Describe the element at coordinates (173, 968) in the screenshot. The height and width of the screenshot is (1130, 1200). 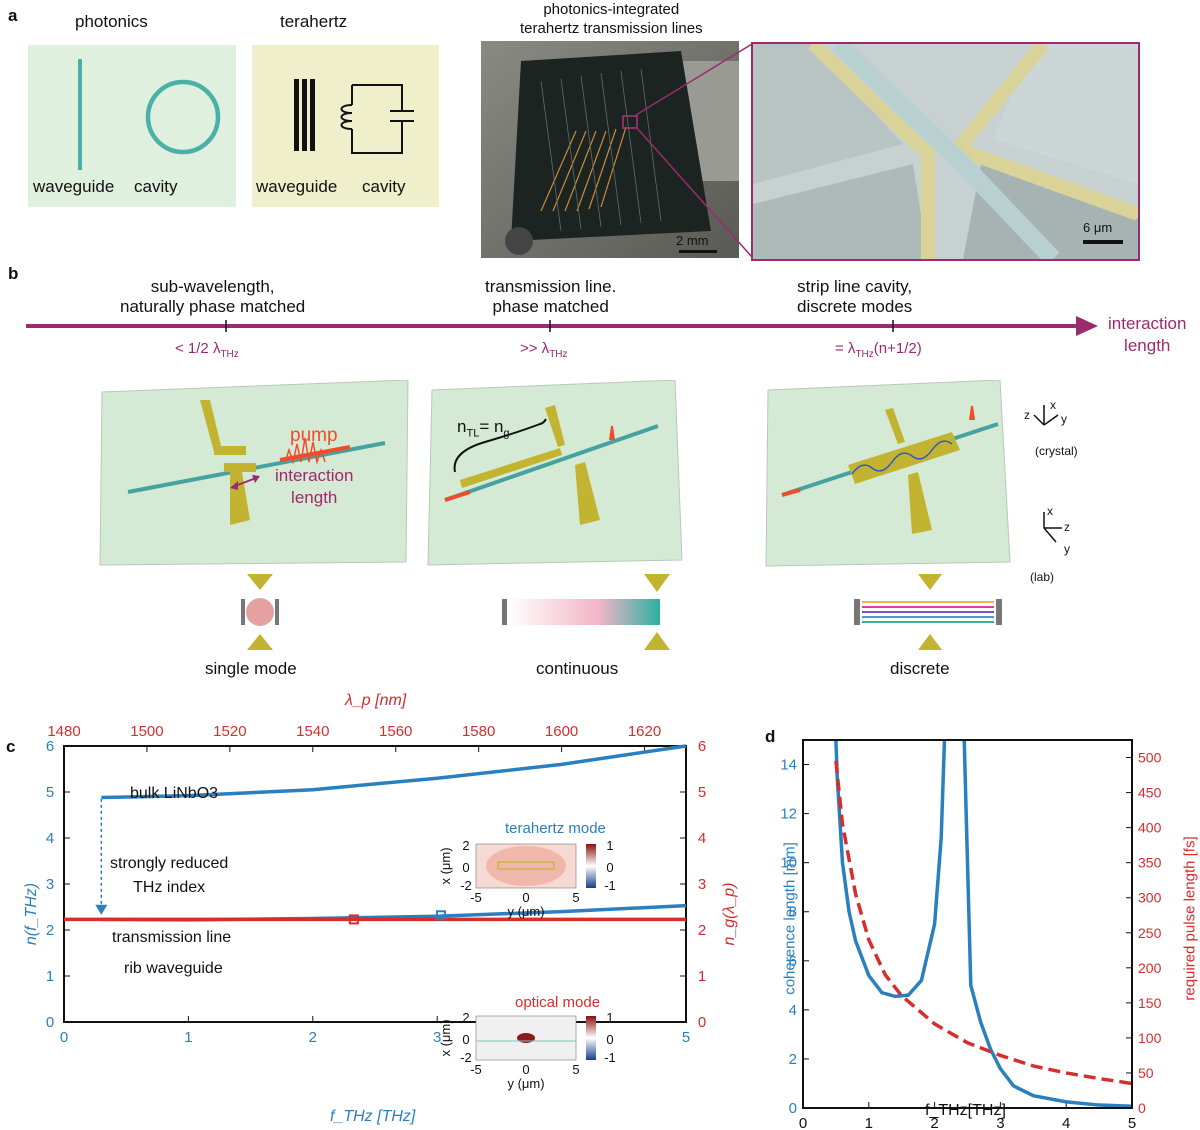
I see `rib-label: rib waveguide` at that location.